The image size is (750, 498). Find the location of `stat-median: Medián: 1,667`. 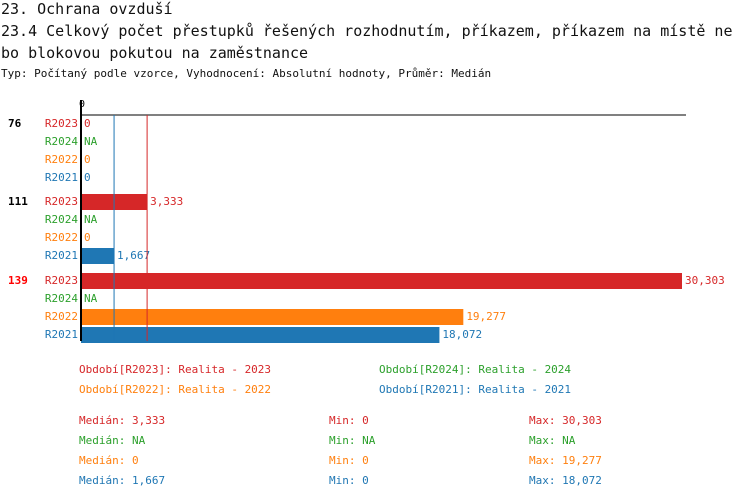

stat-median: Medián: 1,667 is located at coordinates (122, 480).